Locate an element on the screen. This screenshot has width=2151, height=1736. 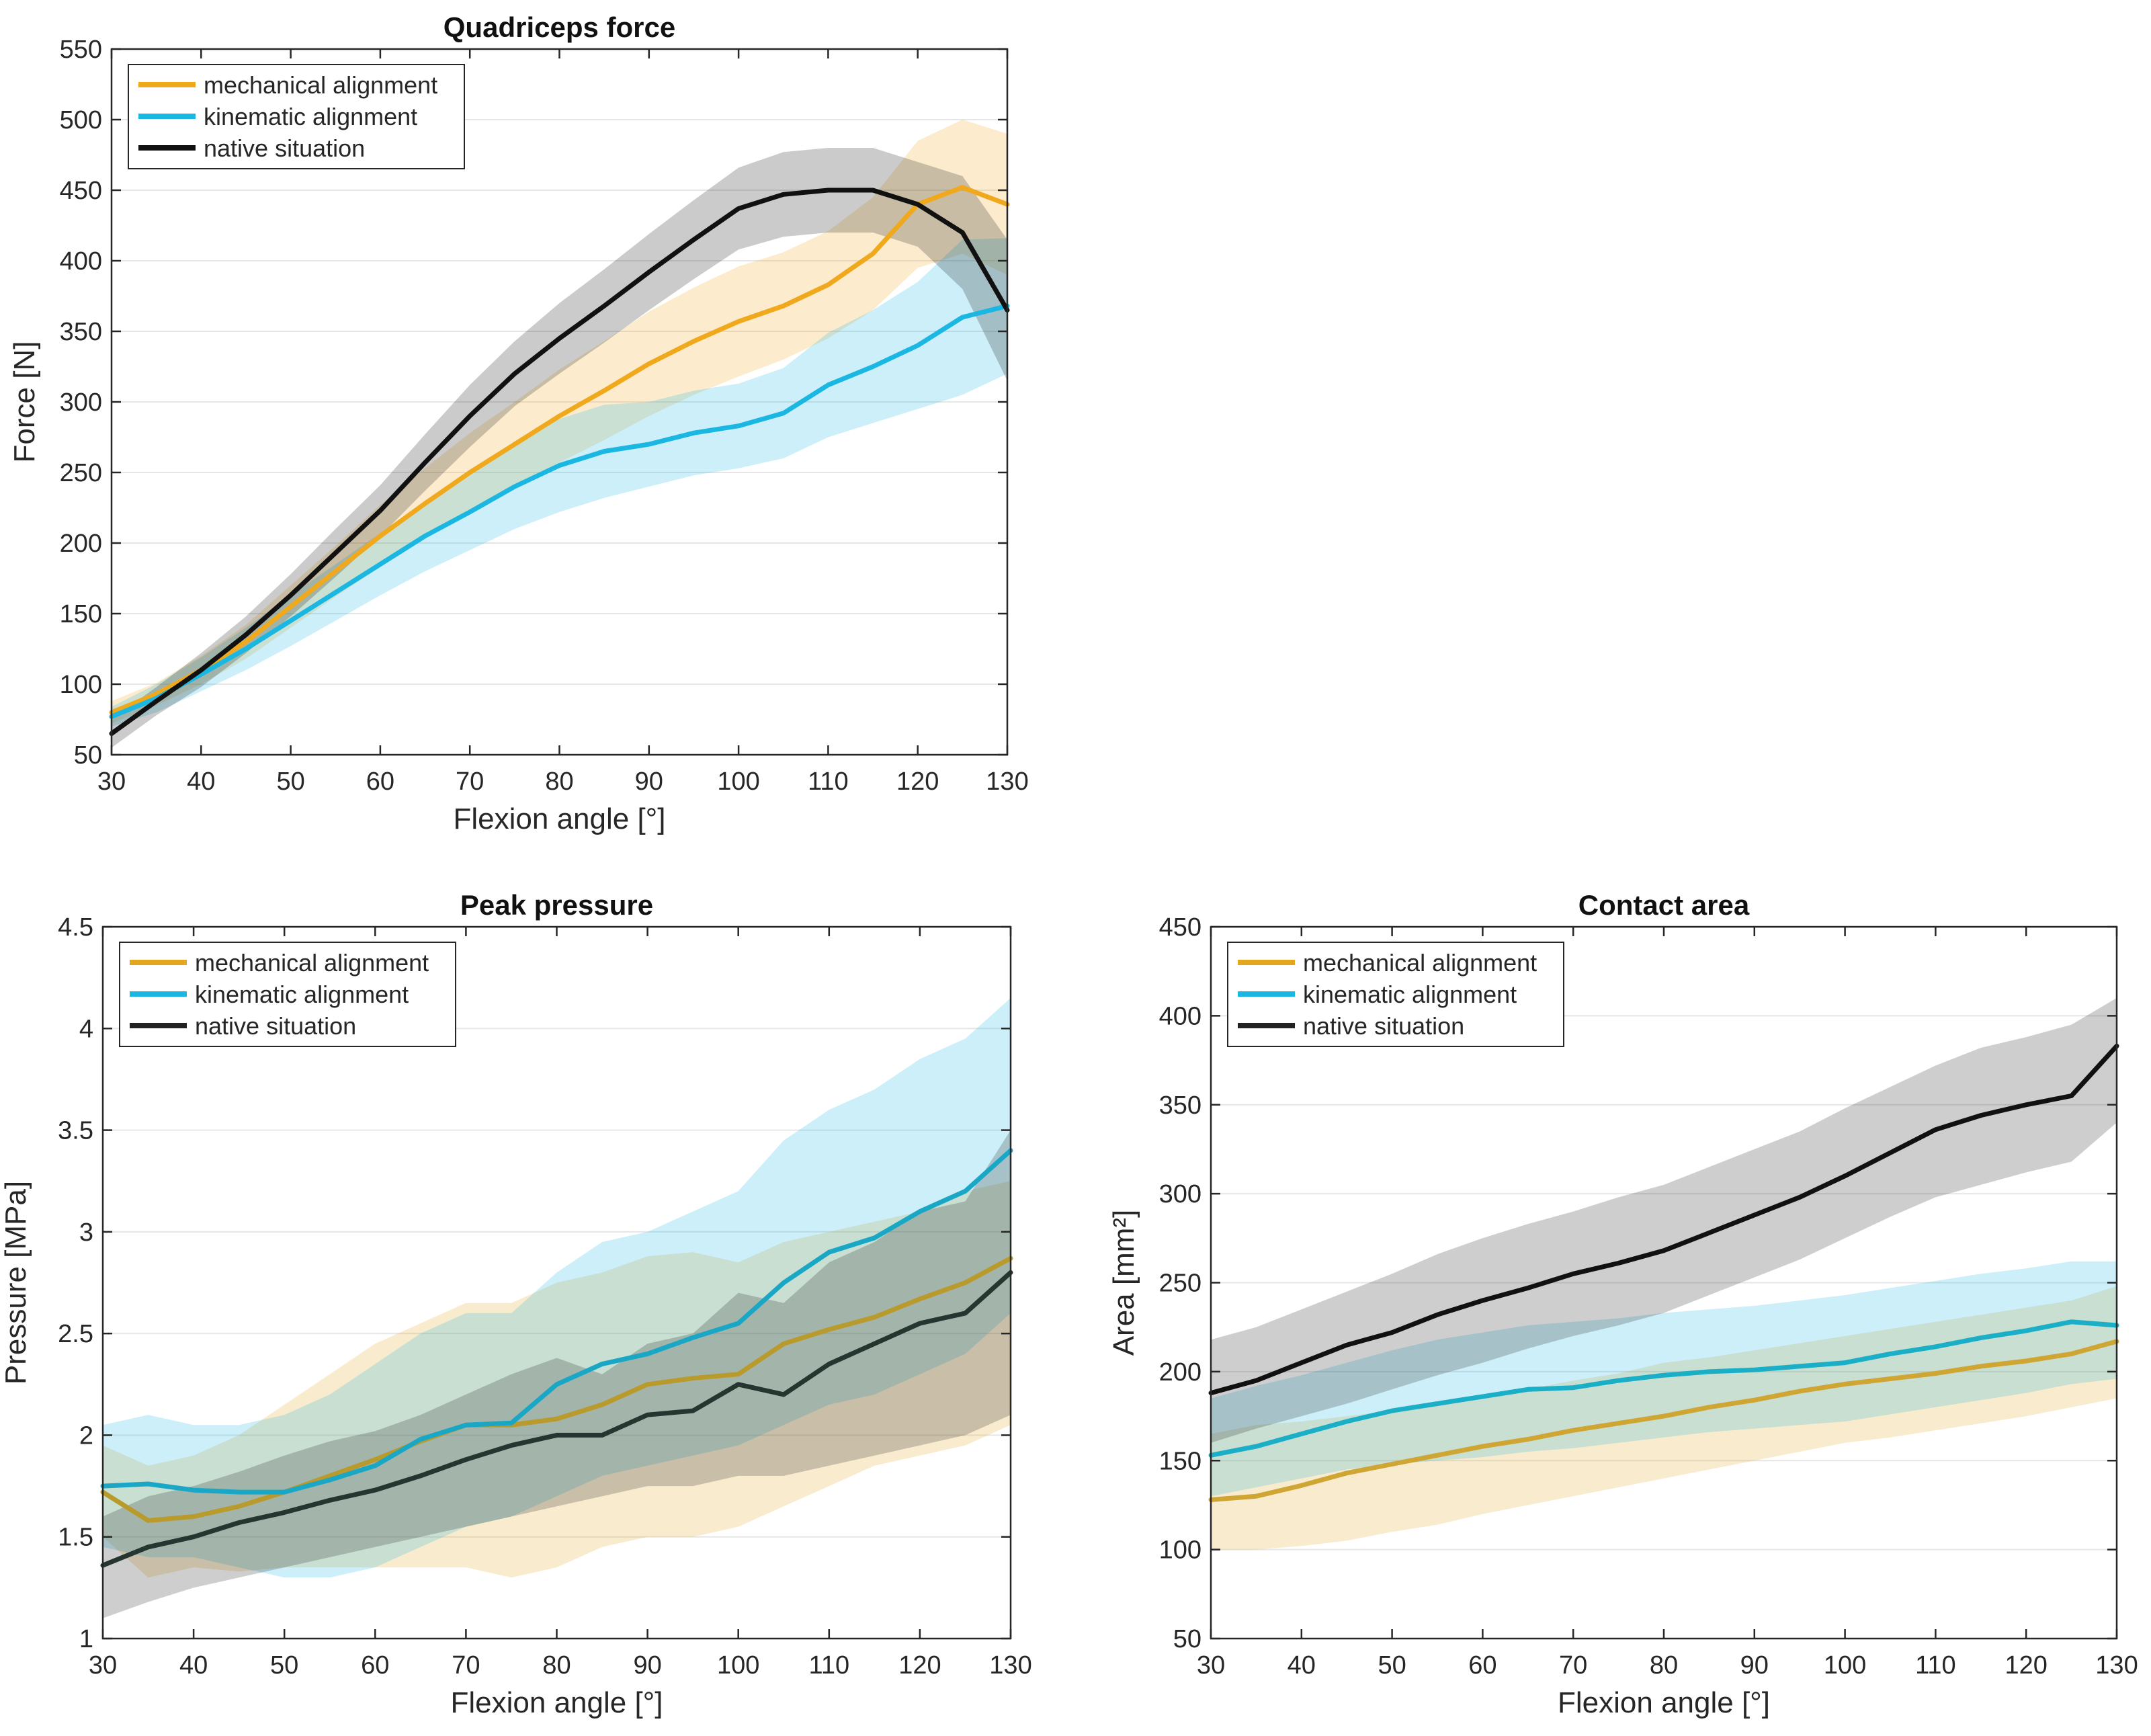
chart-pressure-legend-label-native-situation: native situation is located at coordinates (275, 1026).